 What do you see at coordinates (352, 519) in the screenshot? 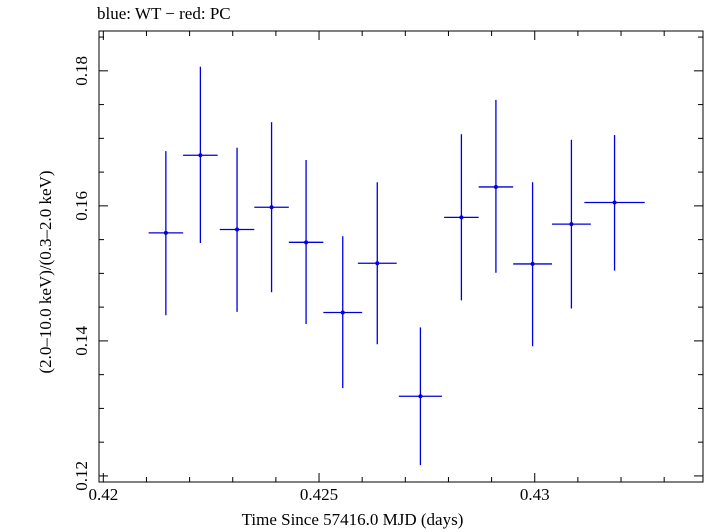
I see `x-axis-label: Time Since 57416.0 MJD (days)` at bounding box center [352, 519].